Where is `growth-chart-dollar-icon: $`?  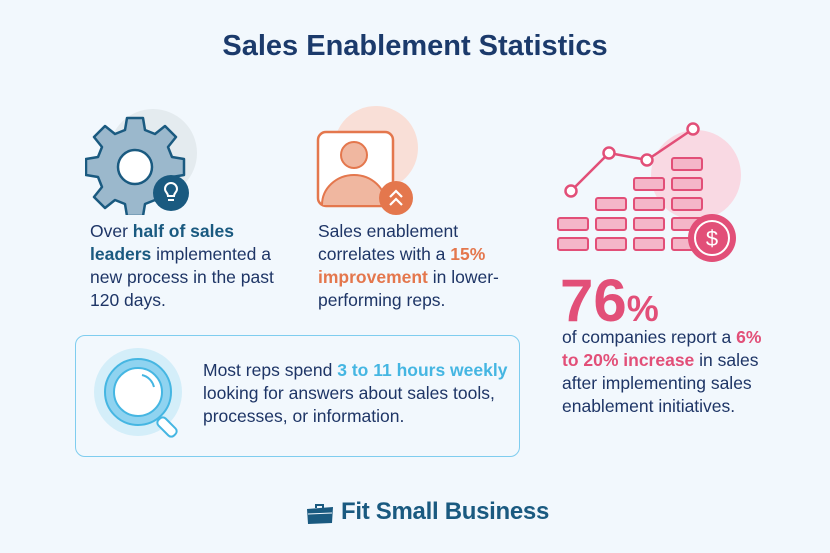
growth-chart-dollar-icon: $ is located at coordinates (649, 192).